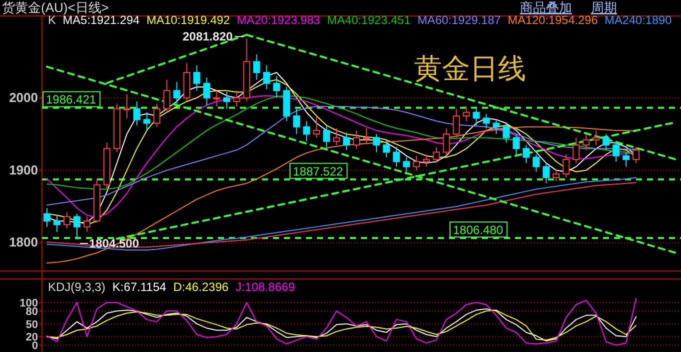  I want to click on text: MA120:1954.296, so click(553, 20).